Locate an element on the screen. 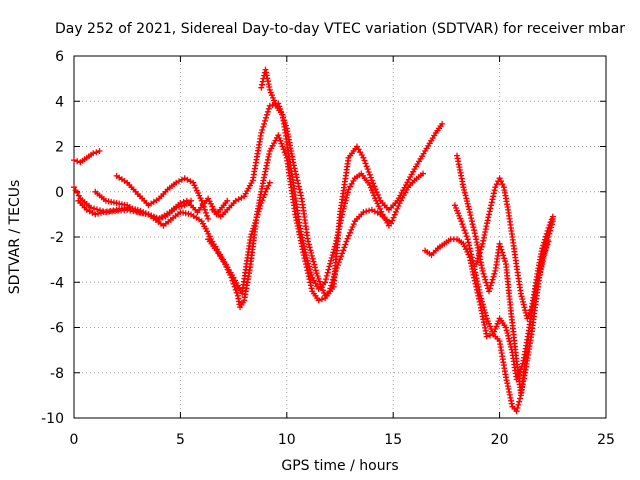 The width and height of the screenshot is (640, 480). x-tick-label: 25 is located at coordinates (606, 440).